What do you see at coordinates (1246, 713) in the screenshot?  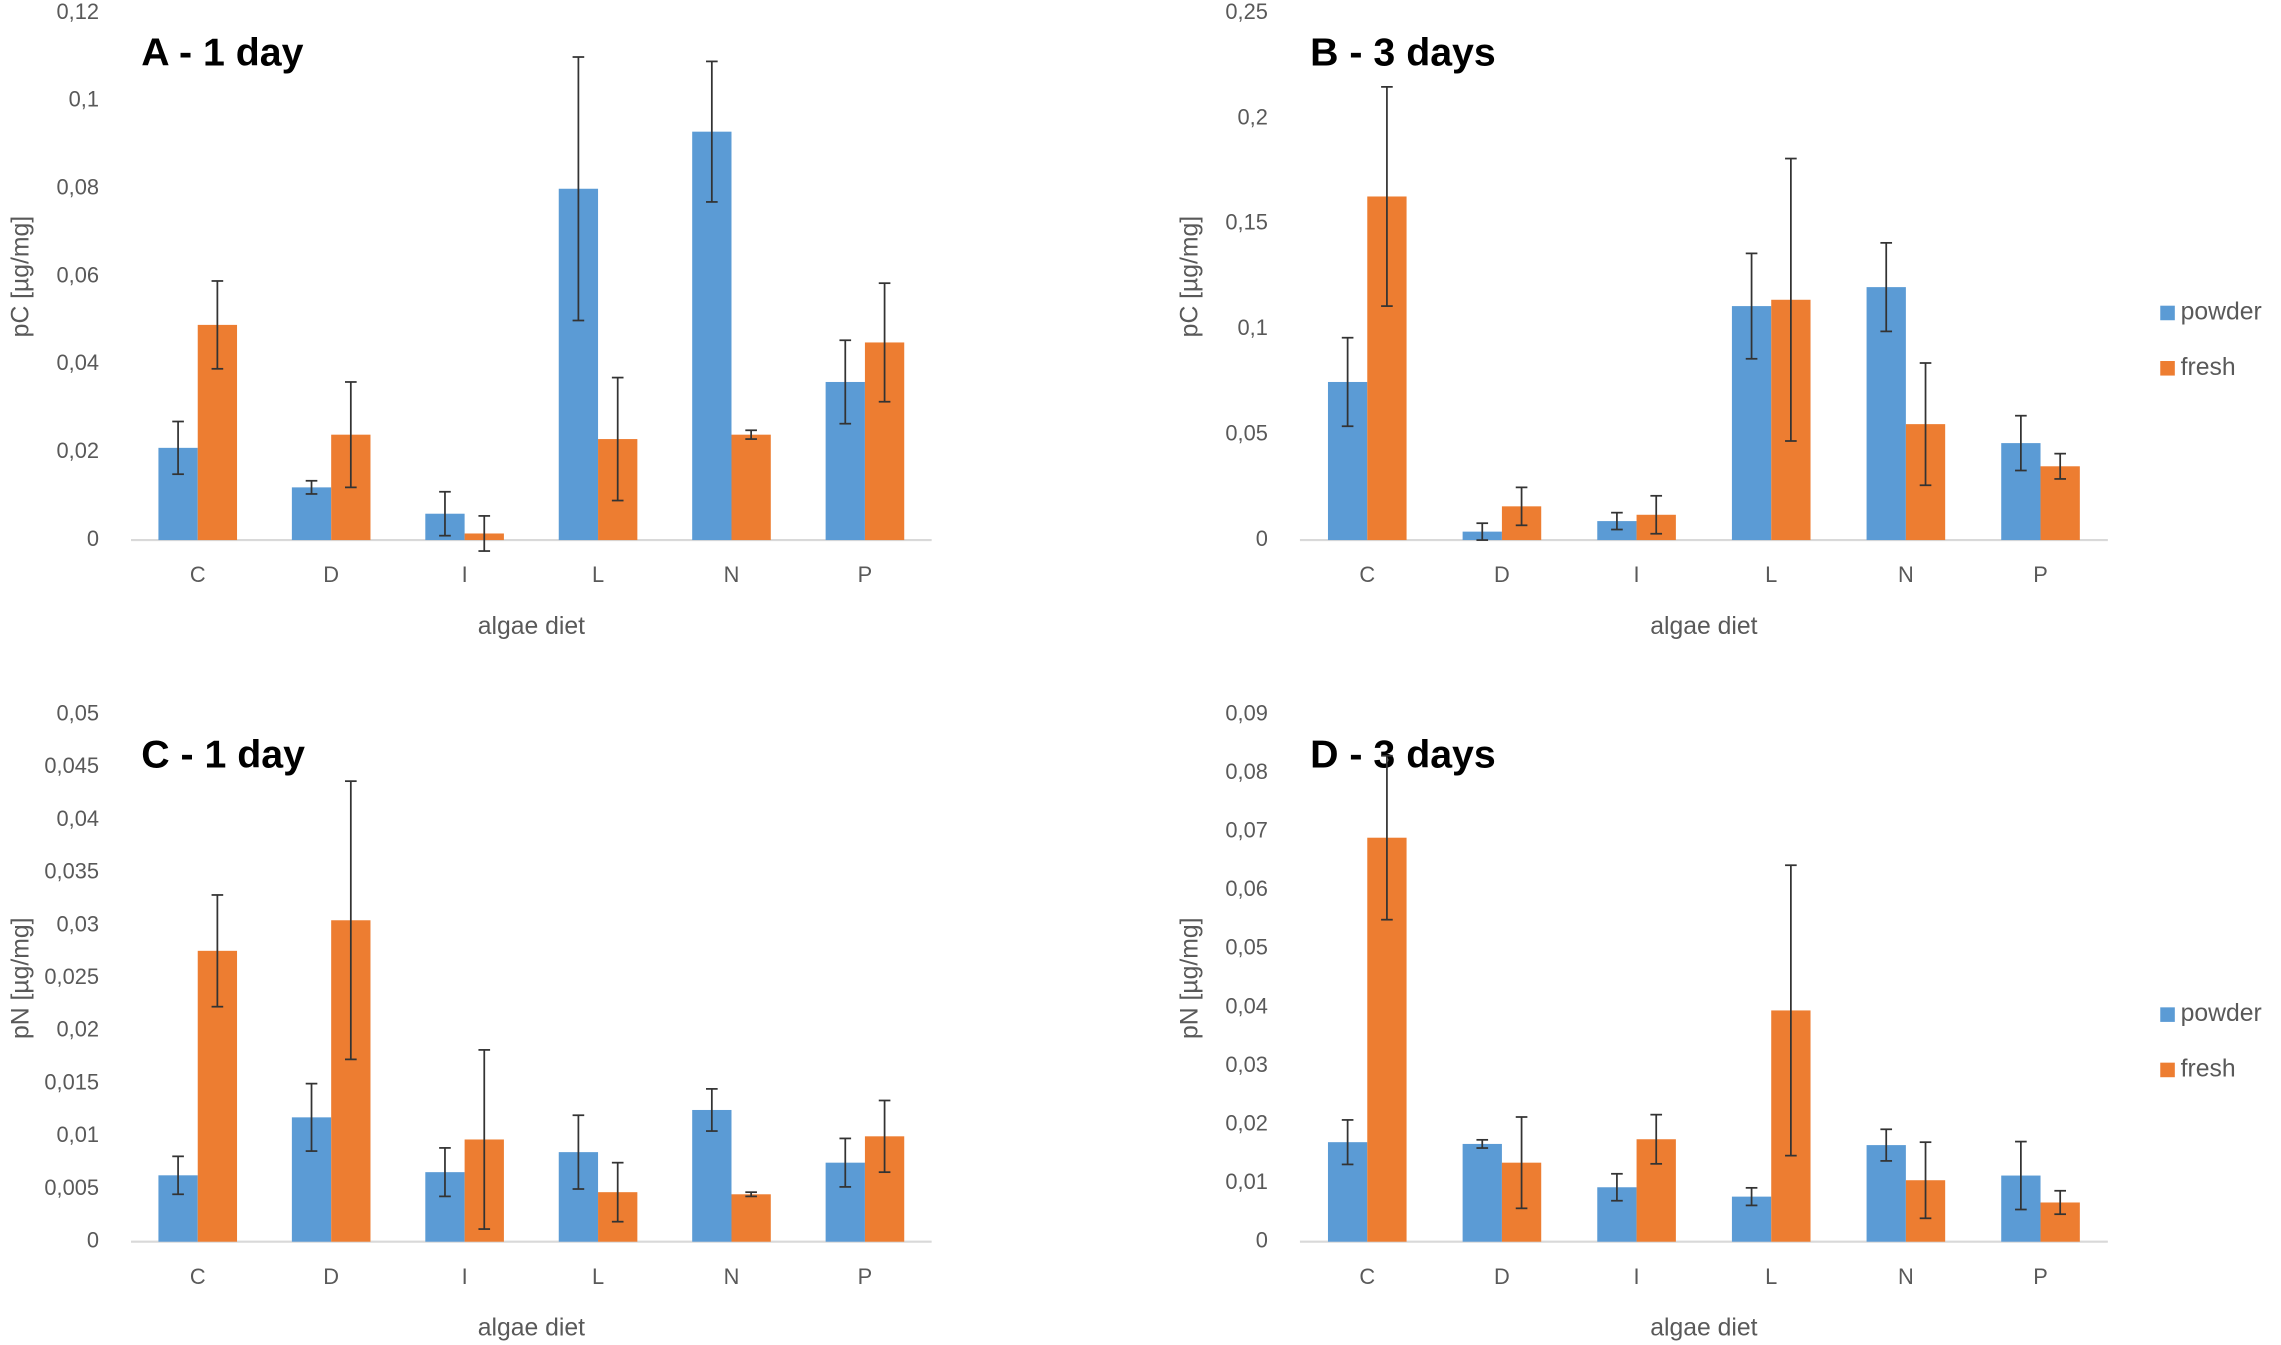 I see `y-tick-label: 0,09` at bounding box center [1246, 713].